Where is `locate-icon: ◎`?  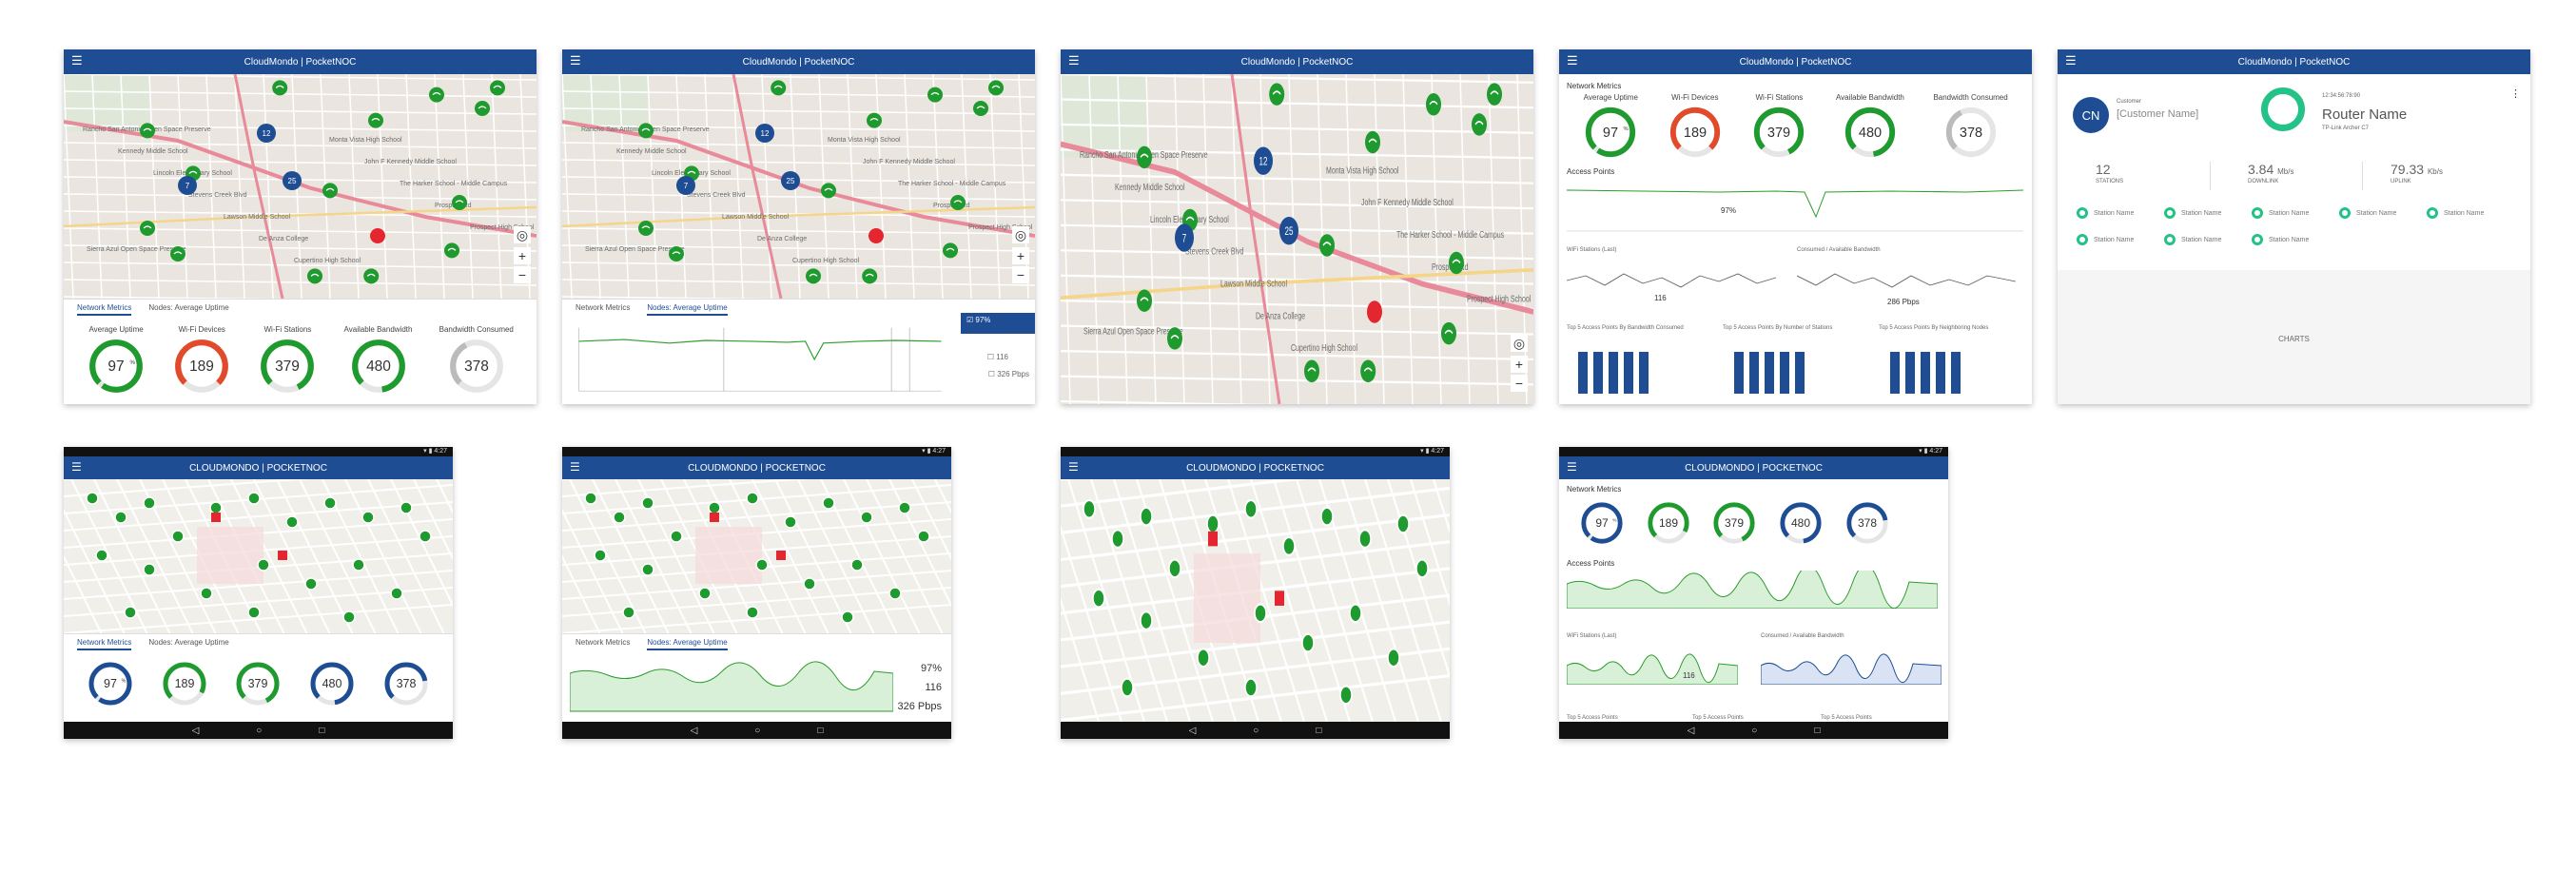 locate-icon: ◎ is located at coordinates (1520, 343).